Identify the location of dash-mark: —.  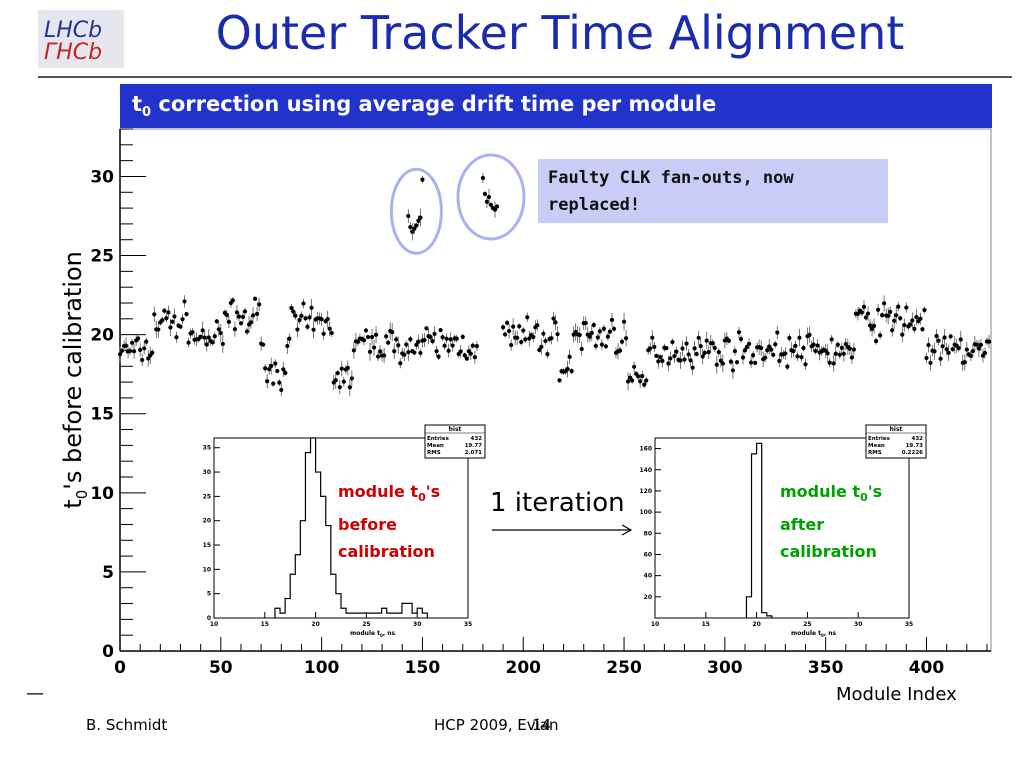
(35, 693).